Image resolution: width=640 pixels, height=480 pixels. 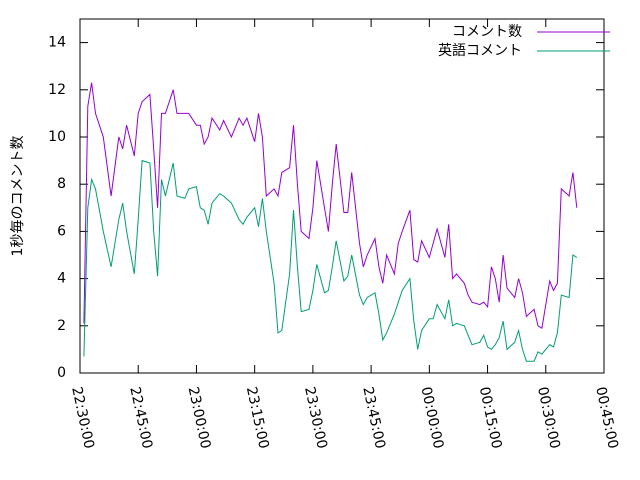 What do you see at coordinates (61, 184) in the screenshot?
I see `y-tick-label: 8` at bounding box center [61, 184].